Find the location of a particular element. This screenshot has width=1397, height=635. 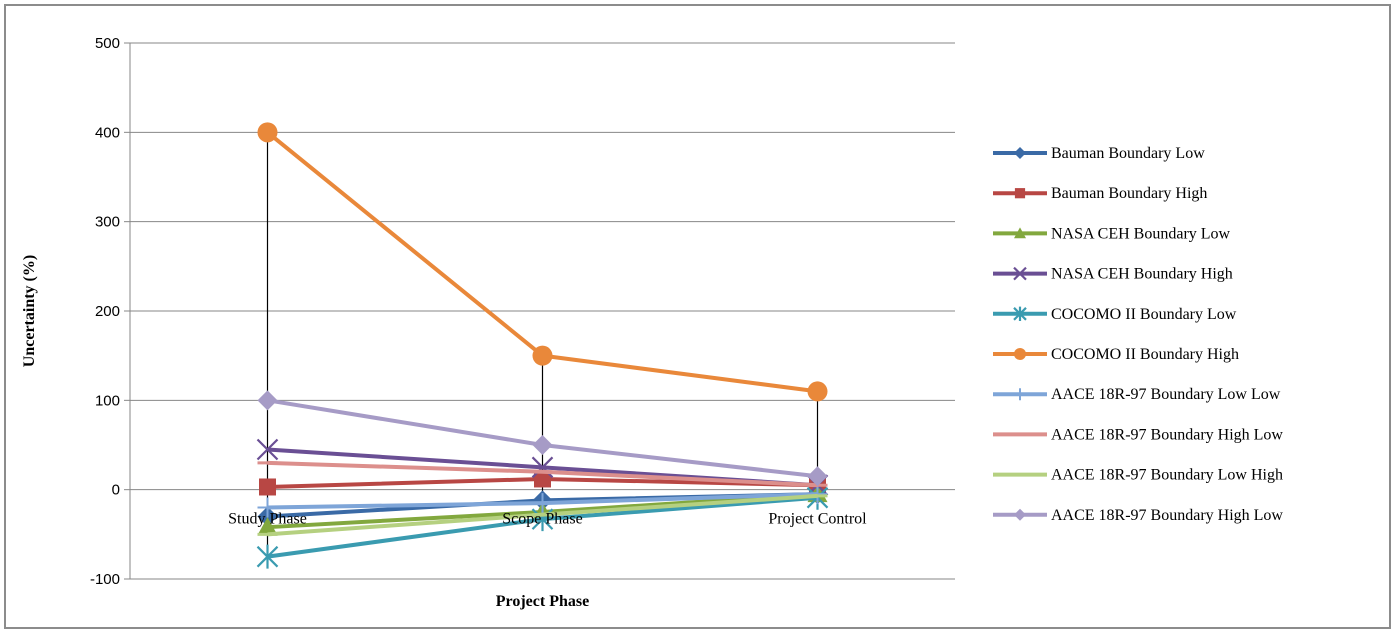

legend-label: COCOMO II Boundary High is located at coordinates (1145, 354).